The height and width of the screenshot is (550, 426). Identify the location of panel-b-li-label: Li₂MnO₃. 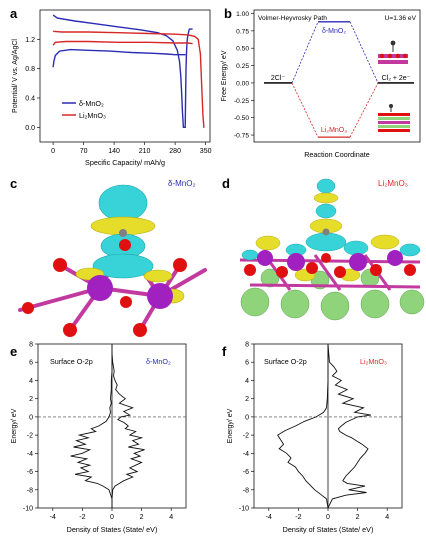
(334, 130).